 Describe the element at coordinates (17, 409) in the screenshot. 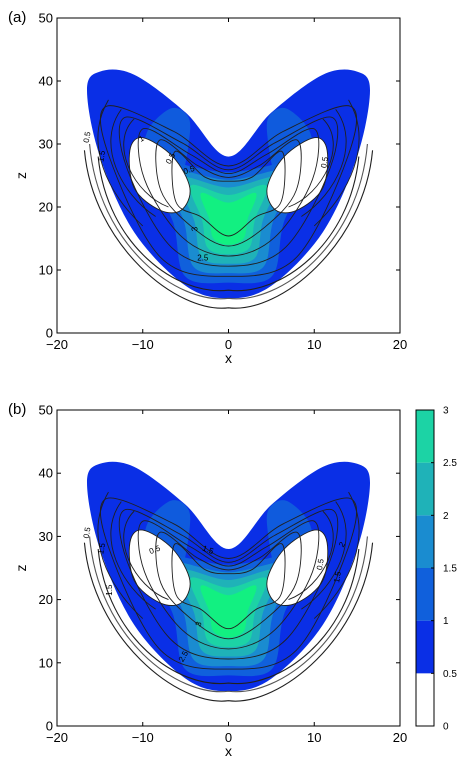

I see `panel-label: (b)` at that location.